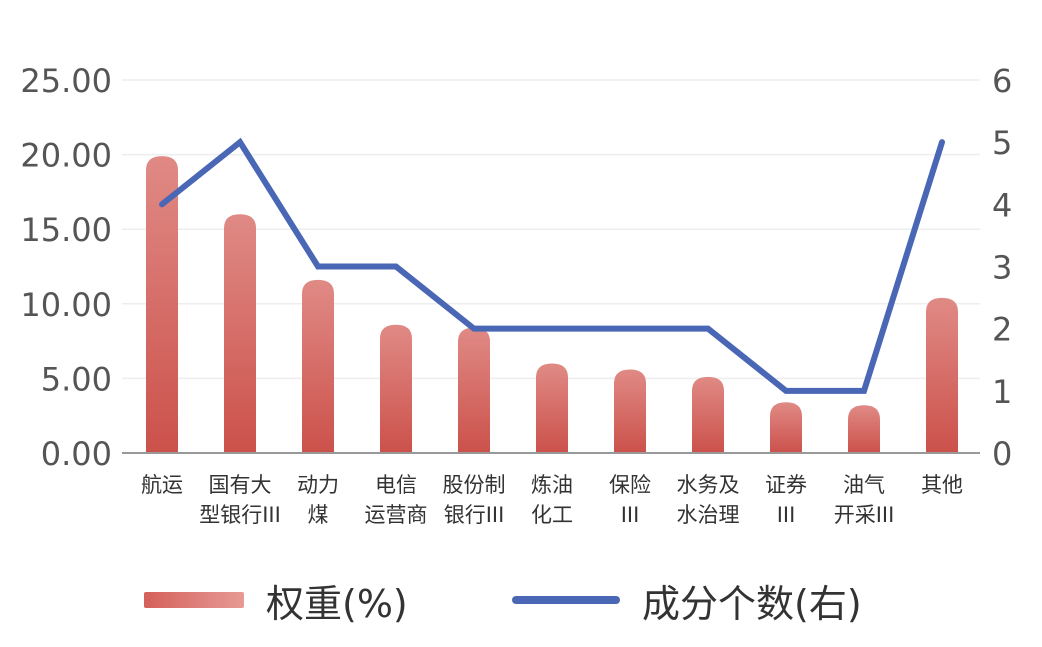 This screenshot has height=647, width=1042. I want to click on category-label: 型银行III, so click(240, 515).